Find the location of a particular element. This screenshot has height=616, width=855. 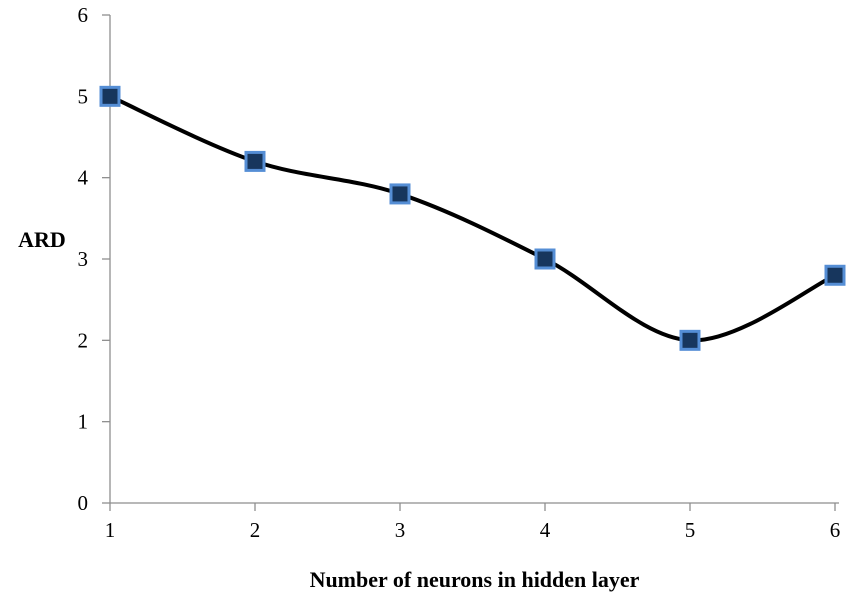

y-tick-label: 6 is located at coordinates (83, 15).